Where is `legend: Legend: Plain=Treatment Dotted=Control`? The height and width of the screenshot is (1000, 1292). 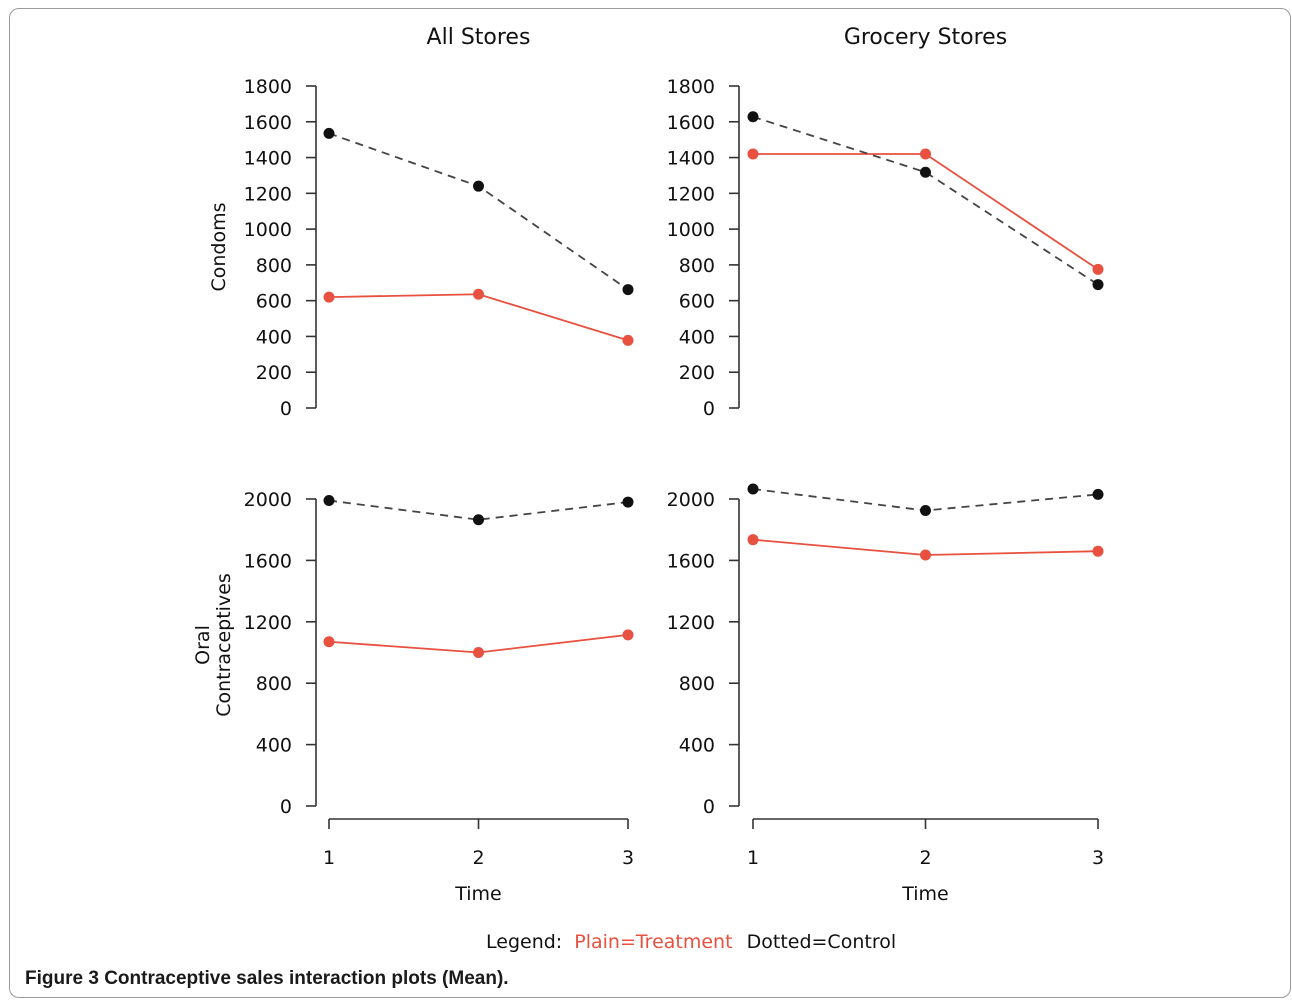
legend: Legend: Plain=Treatment Dotted=Control is located at coordinates (691, 942).